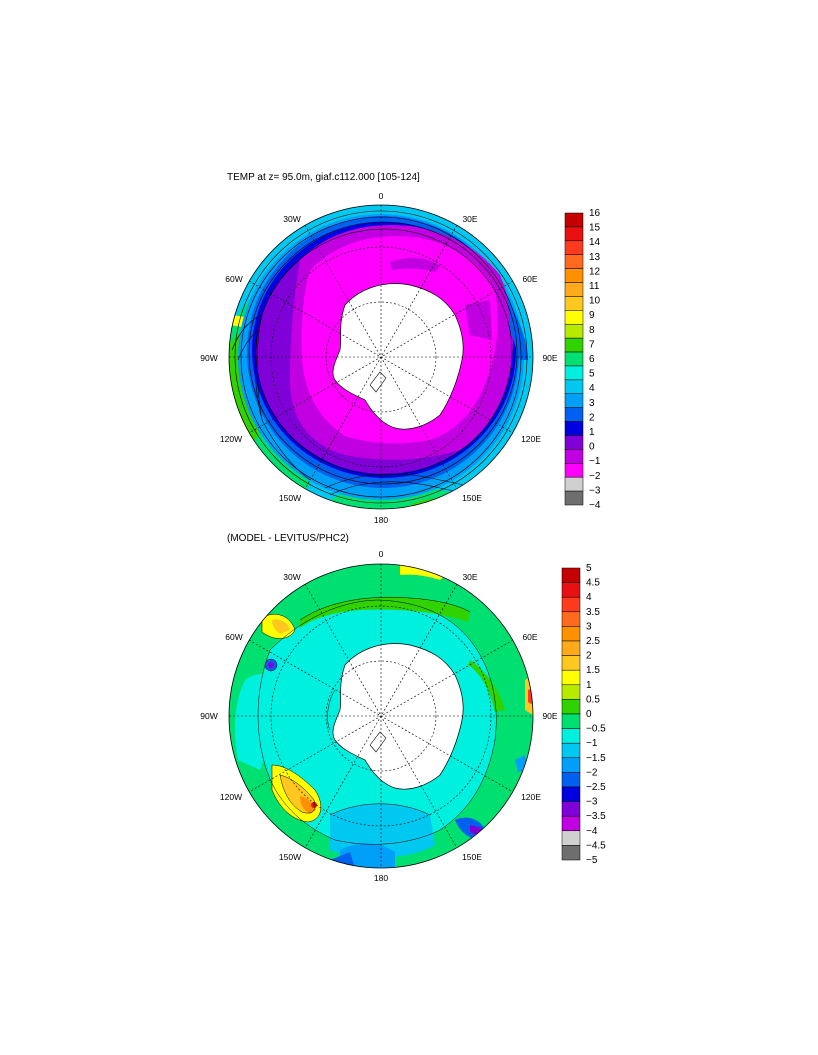 The image size is (818, 1055). Describe the element at coordinates (593, 670) in the screenshot. I see `colorbar-tick-label: 1.5` at that location.